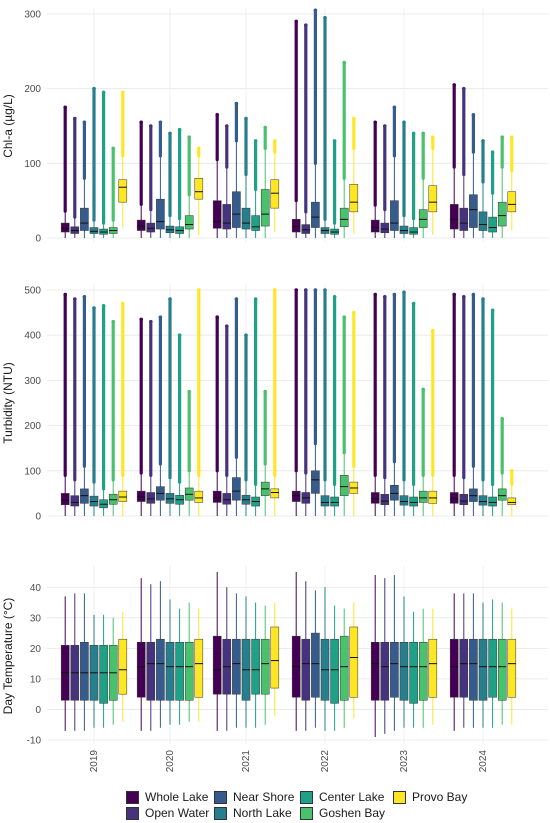  I want to click on legend-label: Goshen Bay, so click(352, 813).